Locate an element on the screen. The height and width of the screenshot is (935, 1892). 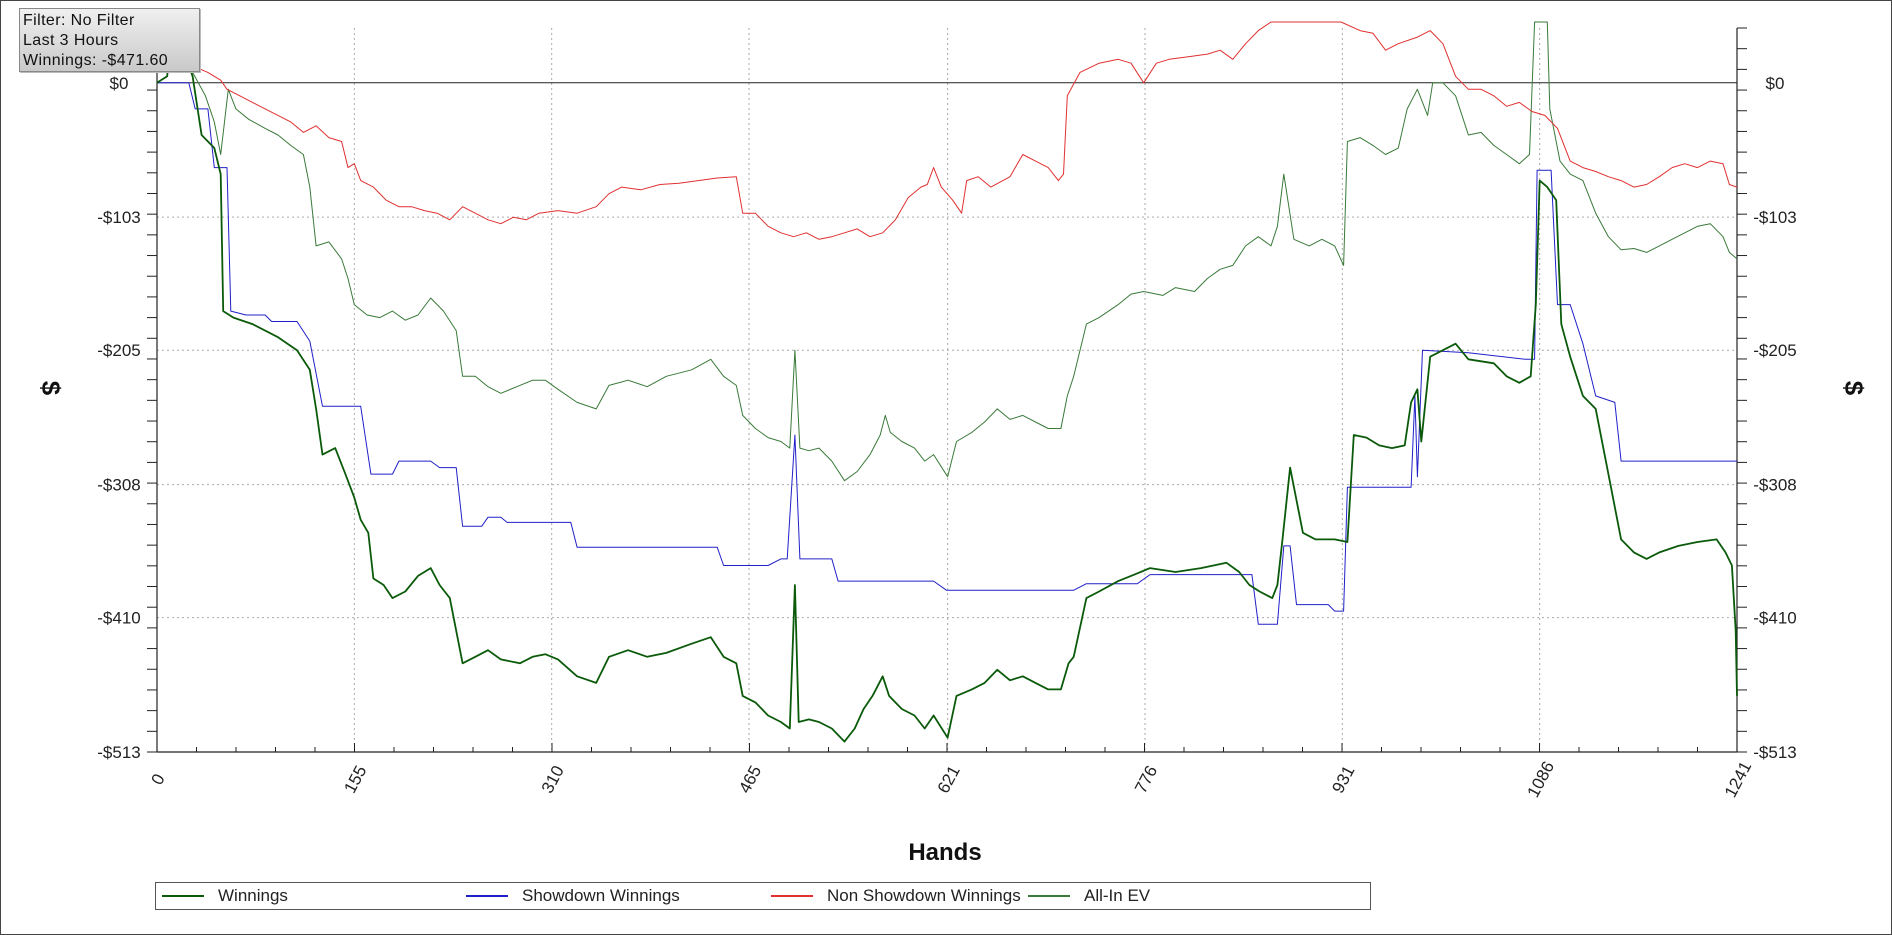
y-tick-label-left: -$103 is located at coordinates (118, 217).